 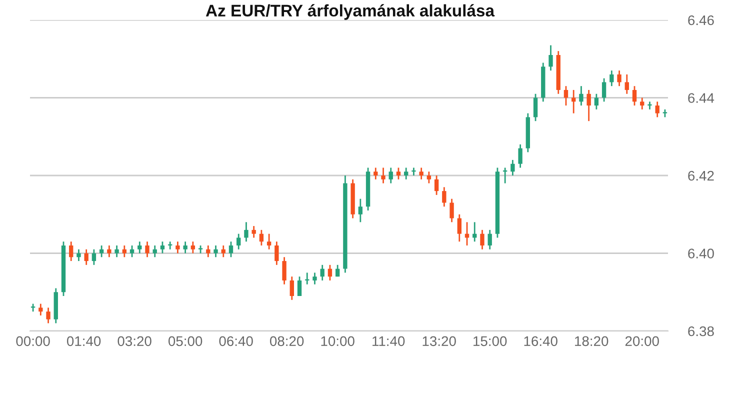 What do you see at coordinates (185, 341) in the screenshot?
I see `x-tick-label: 05:00` at bounding box center [185, 341].